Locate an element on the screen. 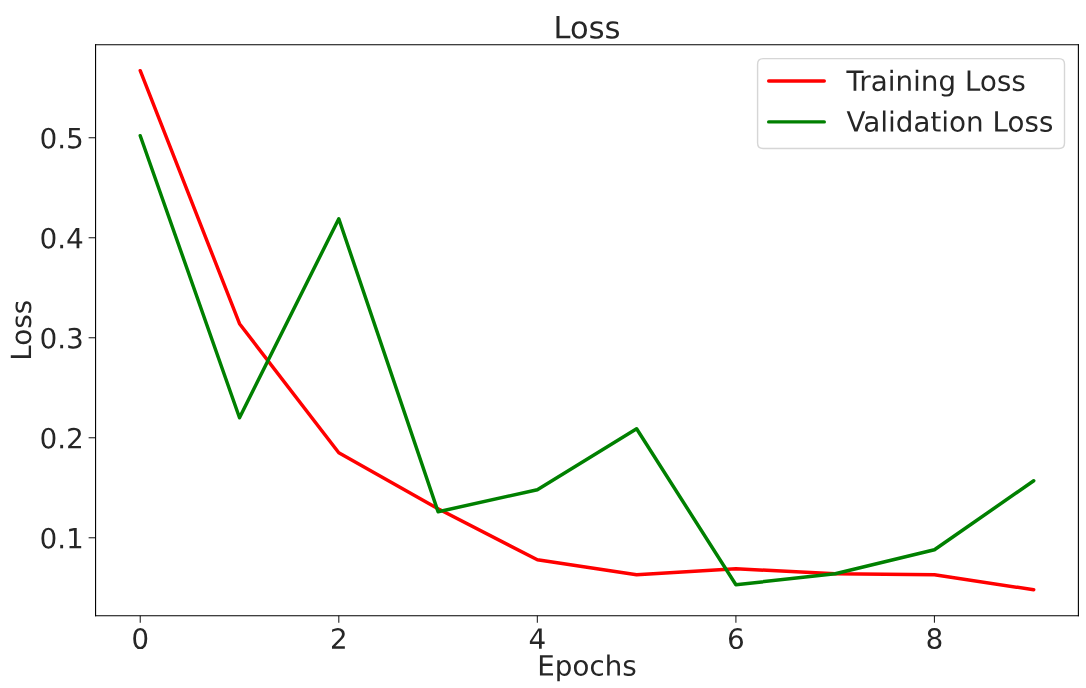  x-tick-label: 8 is located at coordinates (934, 639).